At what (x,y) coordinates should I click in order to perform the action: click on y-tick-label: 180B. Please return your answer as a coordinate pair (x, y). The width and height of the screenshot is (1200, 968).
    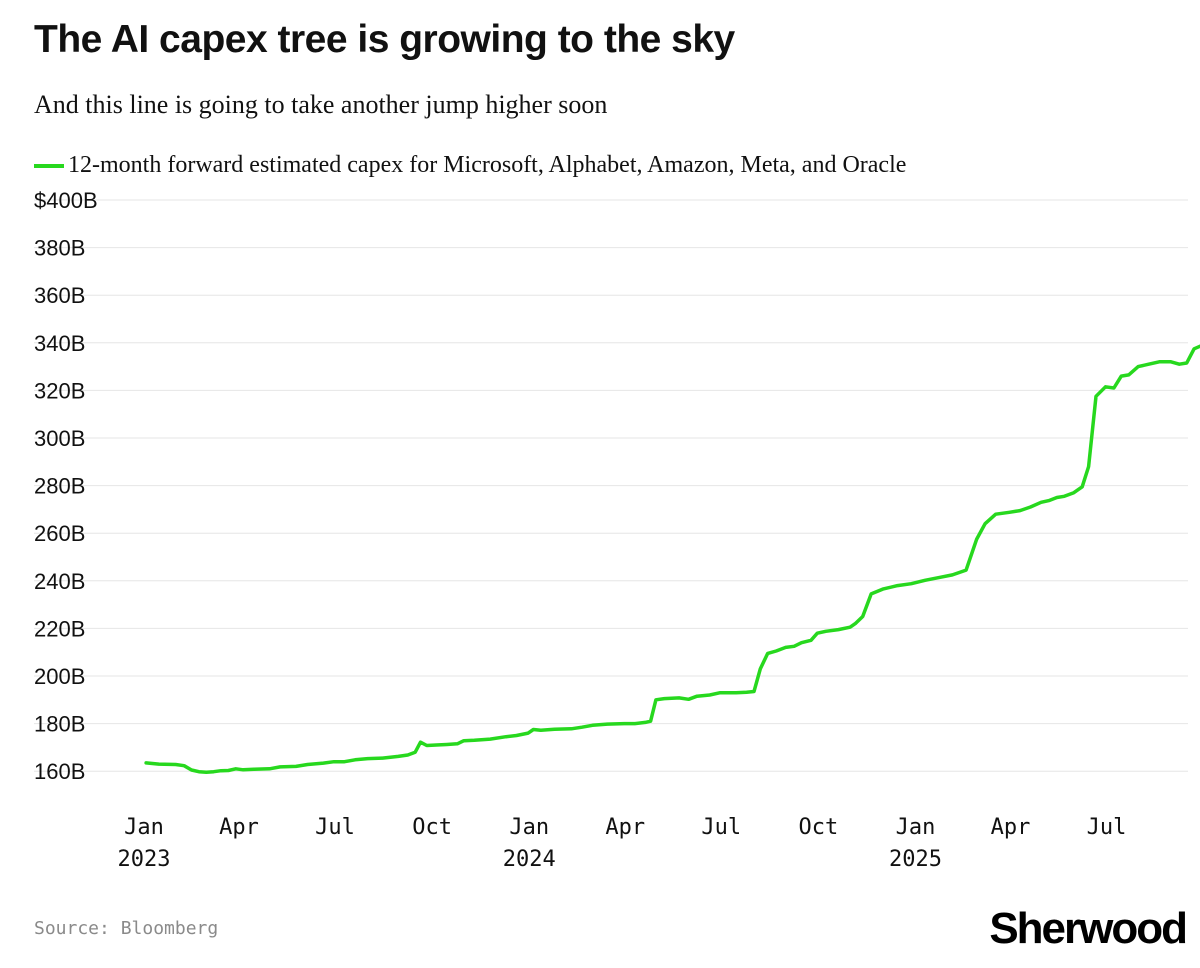
    Looking at the image, I should click on (59, 724).